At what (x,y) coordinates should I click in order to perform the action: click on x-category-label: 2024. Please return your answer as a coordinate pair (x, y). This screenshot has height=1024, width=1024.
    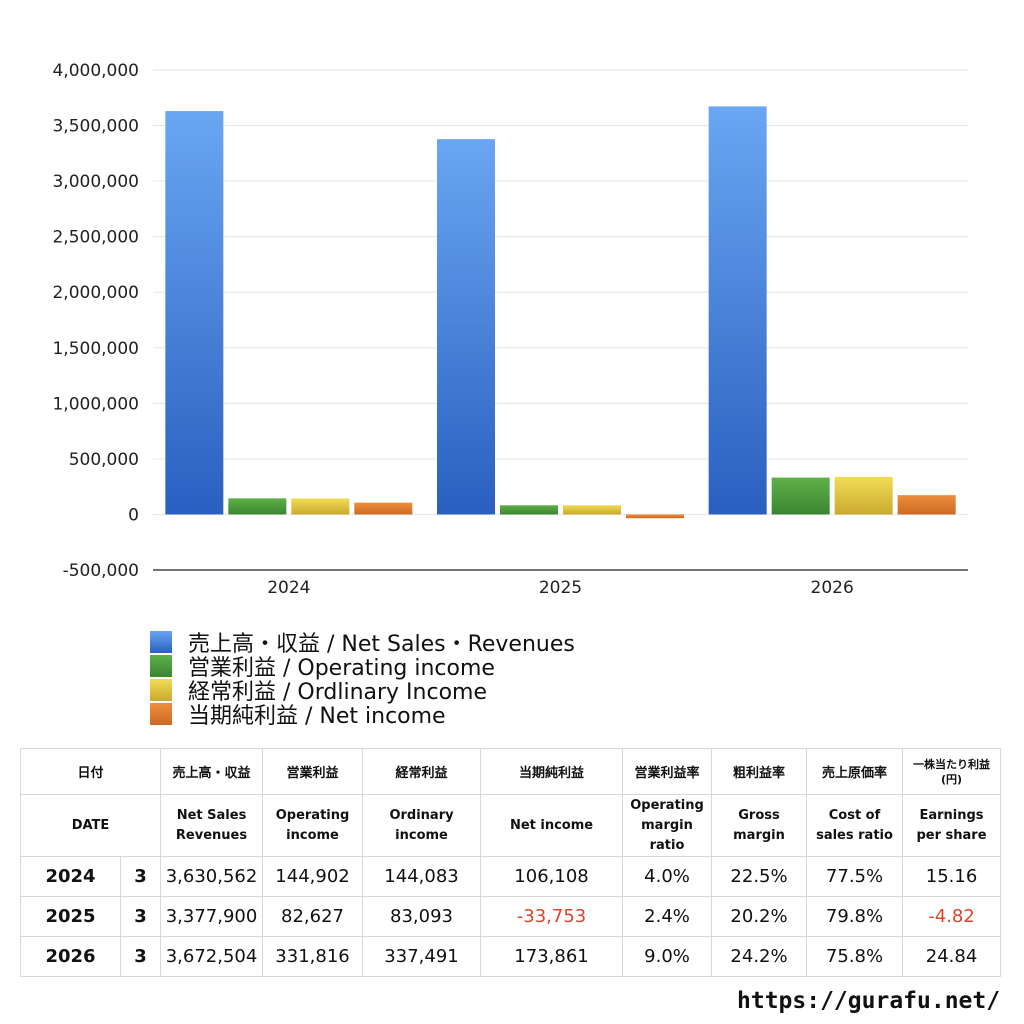
    Looking at the image, I should click on (288, 588).